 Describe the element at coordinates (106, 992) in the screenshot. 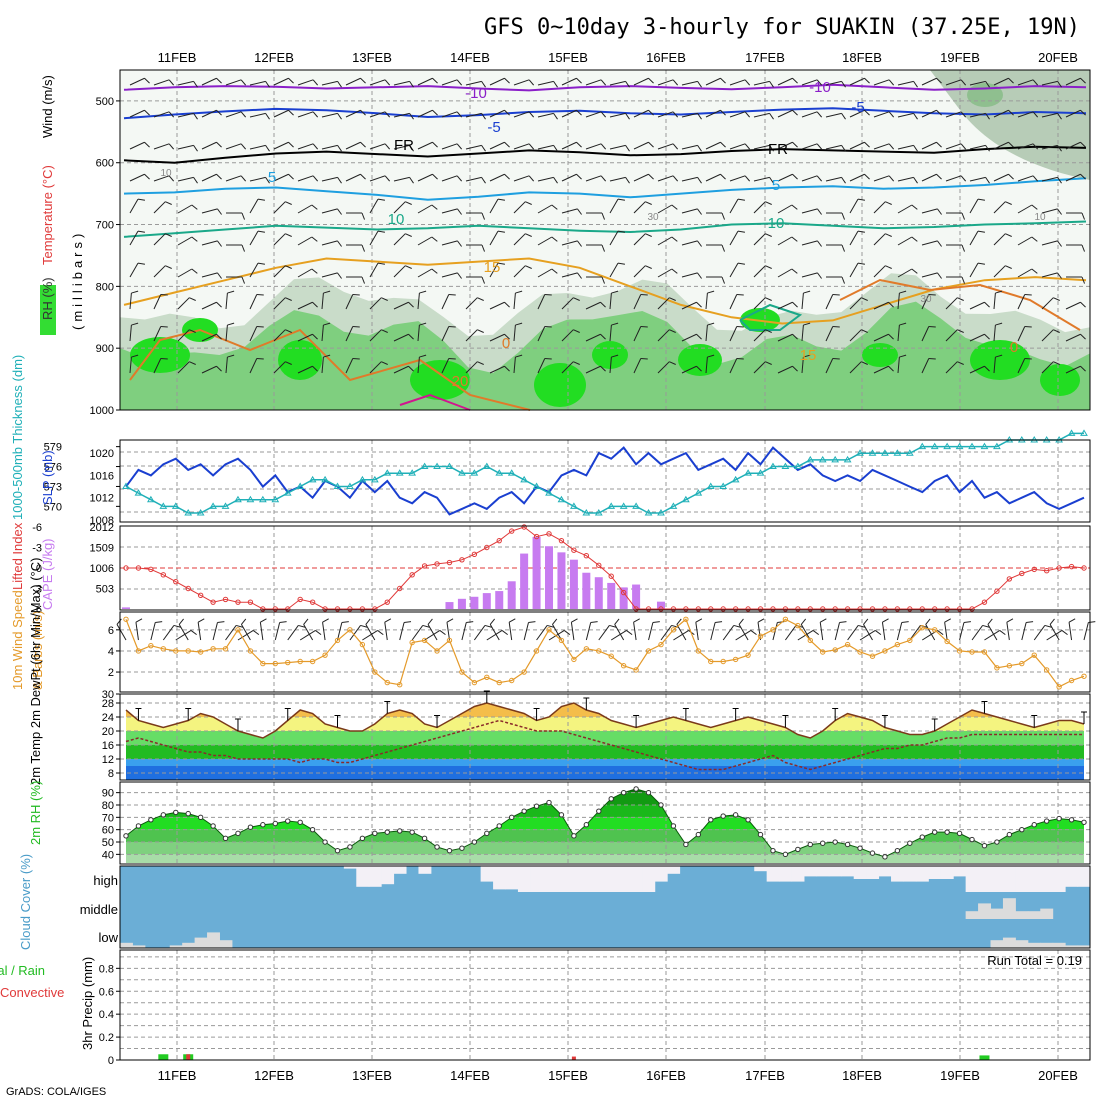

I see `precip-tick-label: 0.6` at that location.